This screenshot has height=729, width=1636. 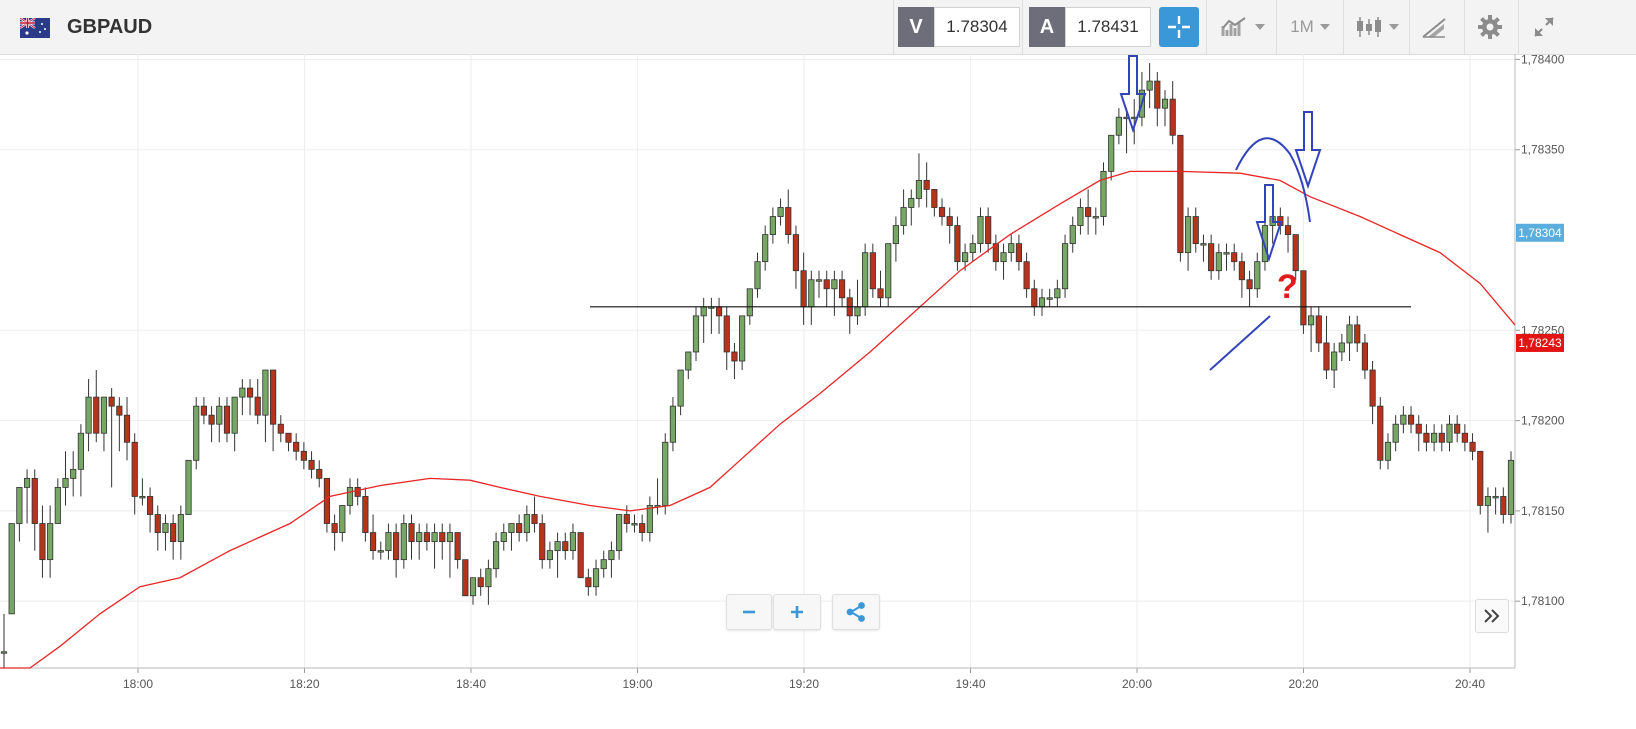 I want to click on zoom-out-button, so click(x=749, y=612).